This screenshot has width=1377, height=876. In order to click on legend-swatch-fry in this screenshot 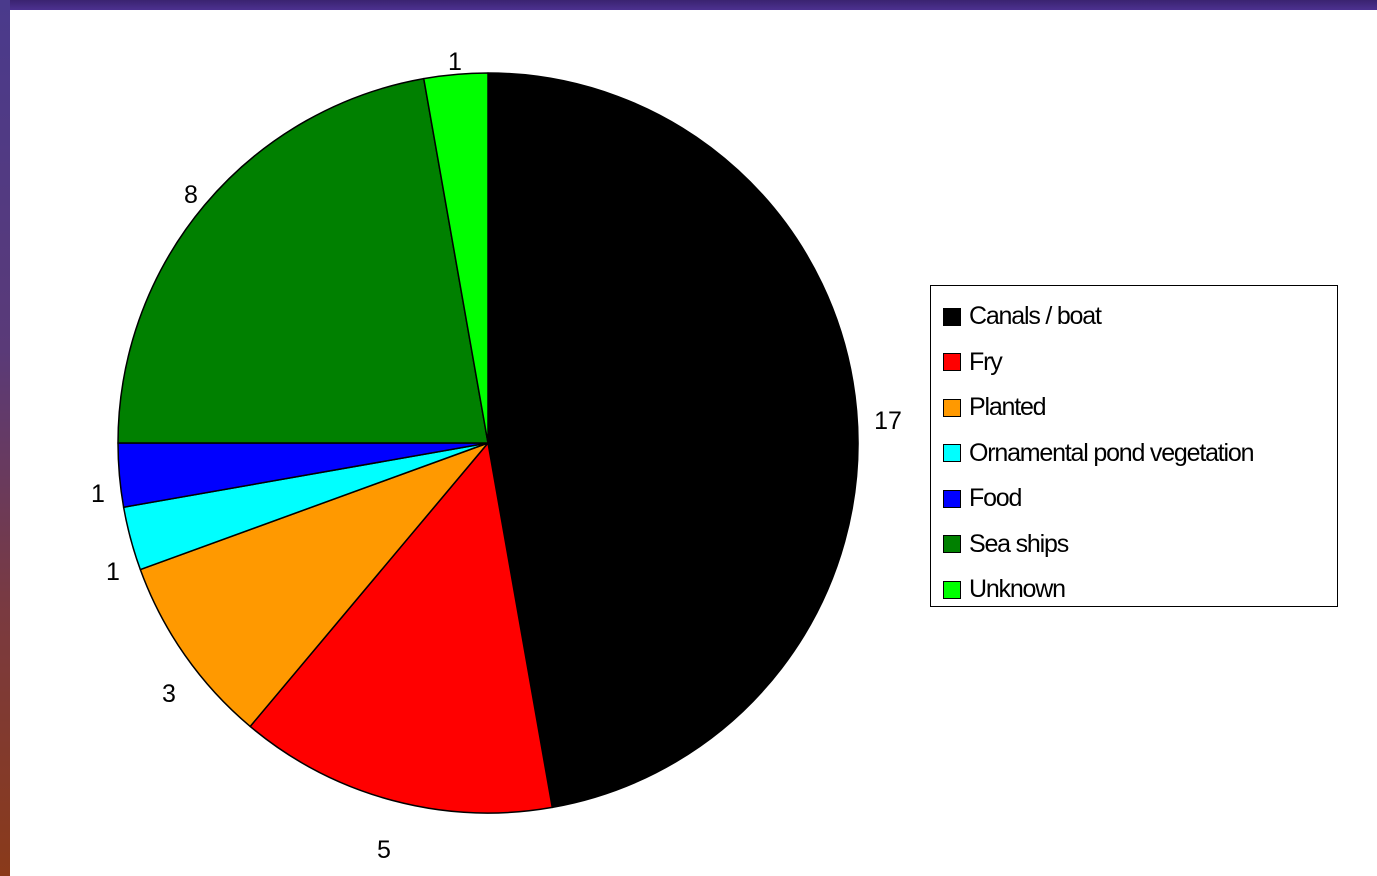, I will do `click(952, 362)`.